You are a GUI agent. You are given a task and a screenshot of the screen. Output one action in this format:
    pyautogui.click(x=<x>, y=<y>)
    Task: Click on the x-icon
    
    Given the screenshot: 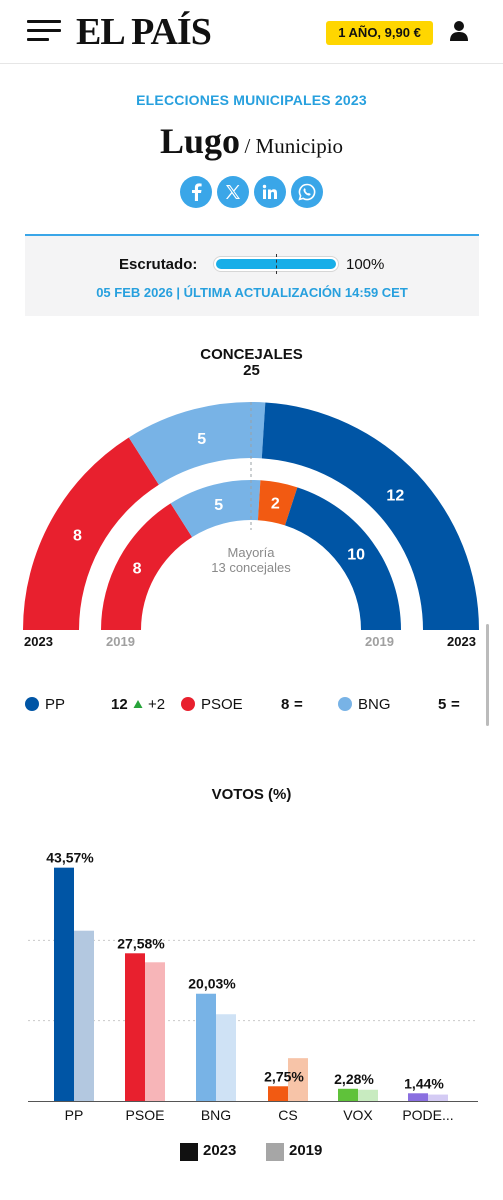 What is the action you would take?
    pyautogui.click(x=233, y=192)
    